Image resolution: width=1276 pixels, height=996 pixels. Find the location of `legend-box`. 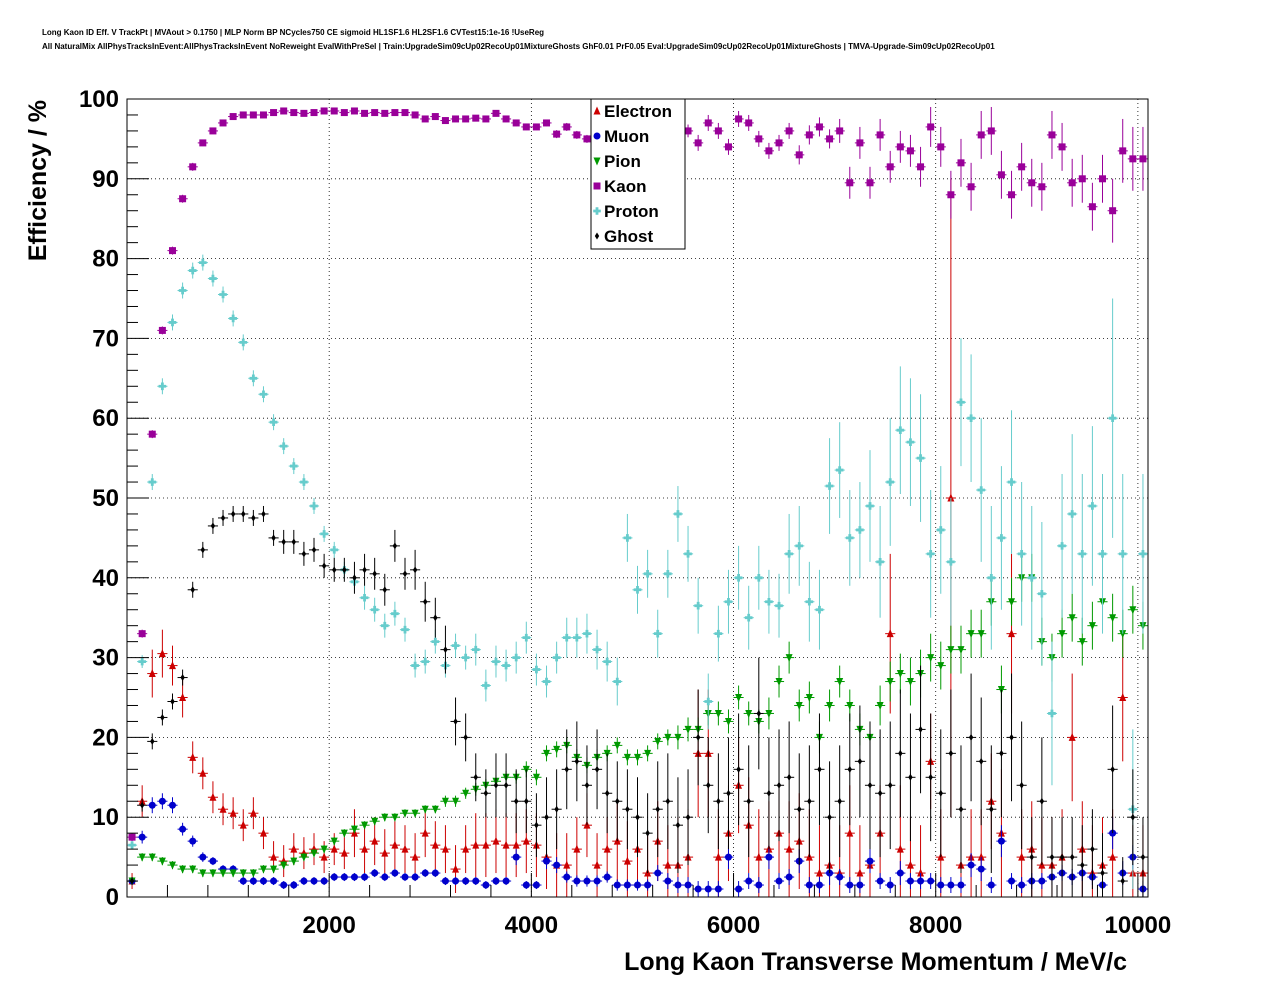

legend-box is located at coordinates (638, 174).